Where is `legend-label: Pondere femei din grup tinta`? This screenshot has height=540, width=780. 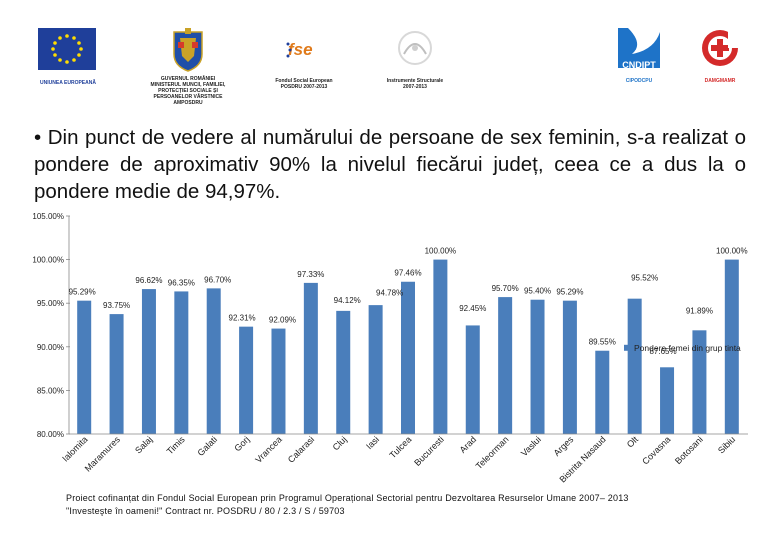
legend-label: Pondere femei din grup tinta is located at coordinates (687, 348).